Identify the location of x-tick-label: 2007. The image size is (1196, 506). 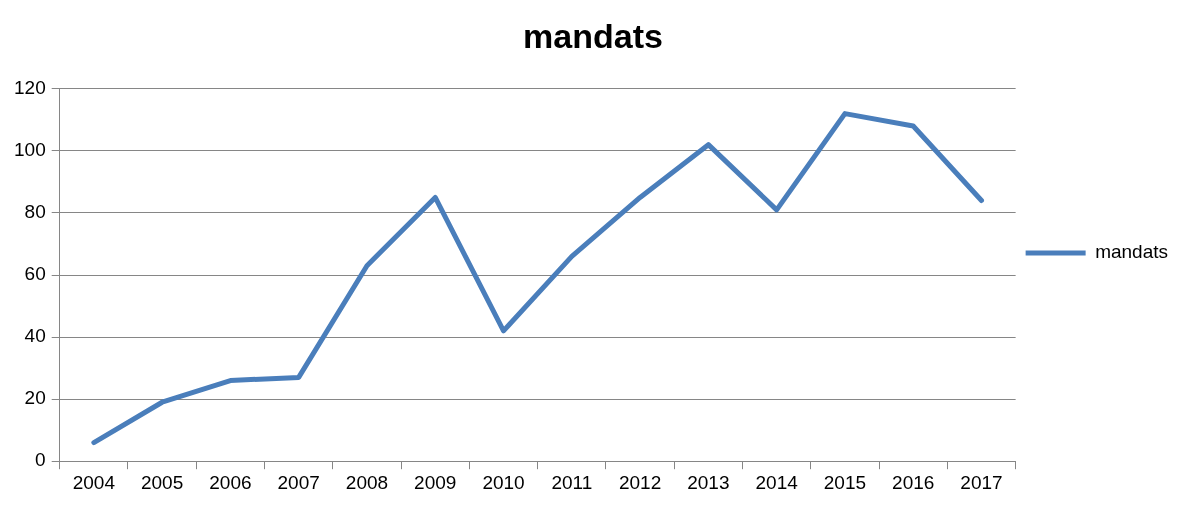
(298, 482).